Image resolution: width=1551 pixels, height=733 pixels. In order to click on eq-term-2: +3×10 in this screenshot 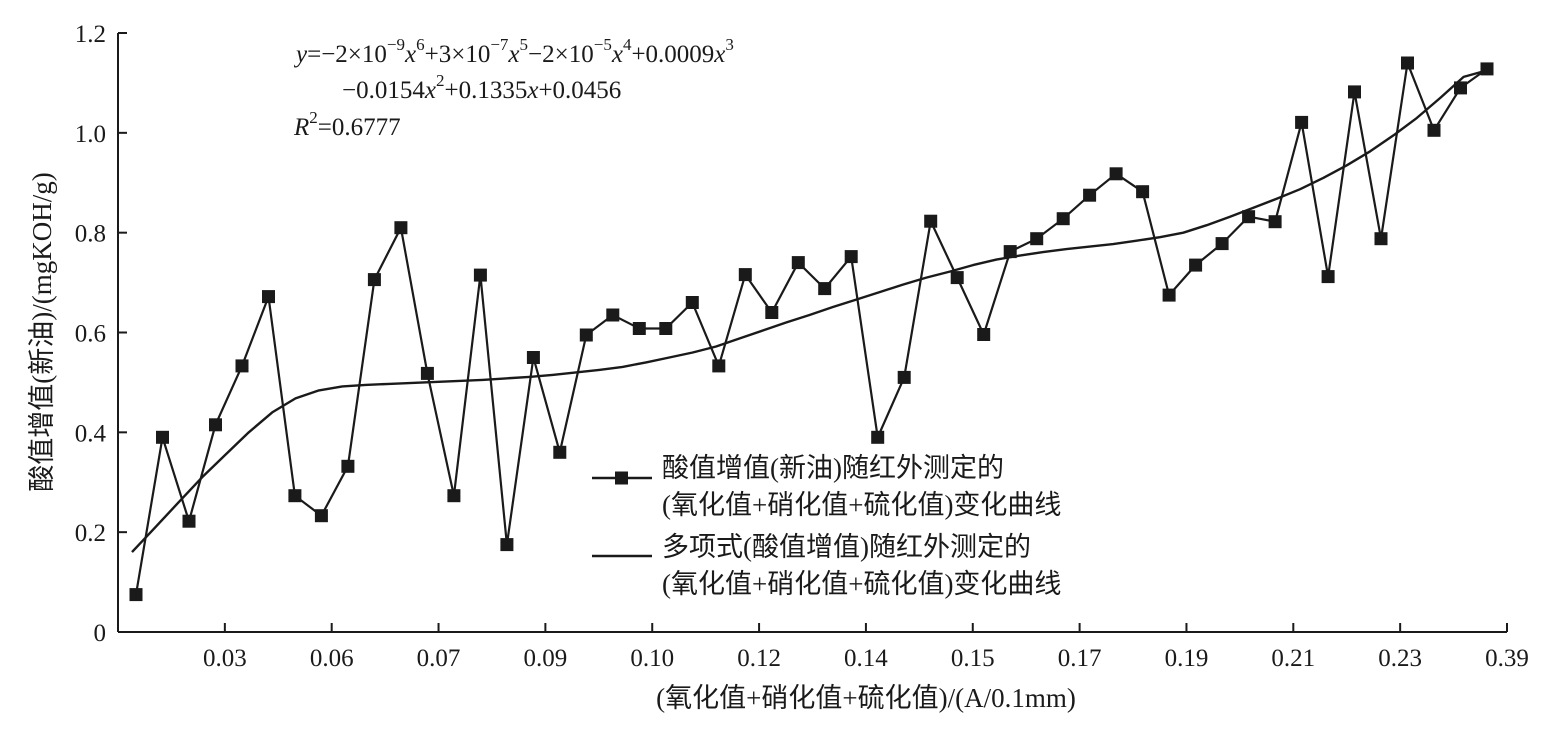, I will do `click(458, 54)`.